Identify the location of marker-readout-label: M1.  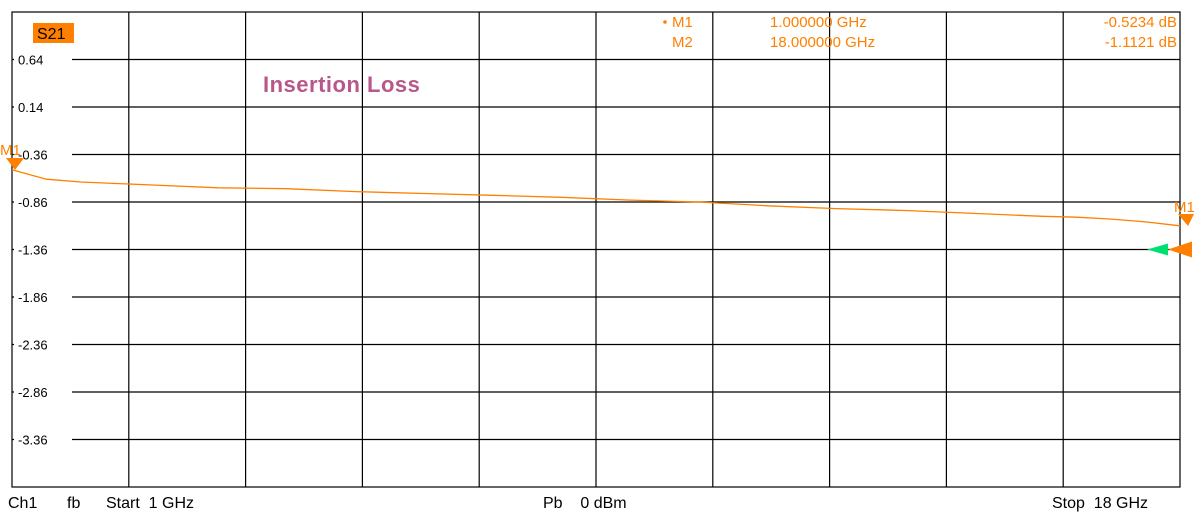
(682, 22).